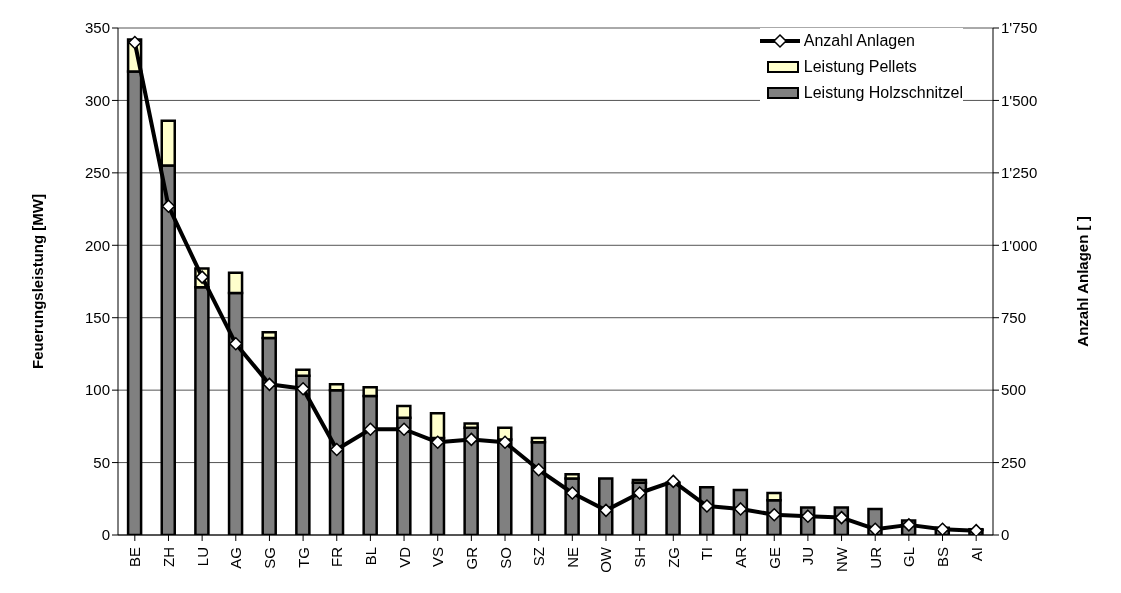  I want to click on x-tick-label: TG, so click(303, 557).